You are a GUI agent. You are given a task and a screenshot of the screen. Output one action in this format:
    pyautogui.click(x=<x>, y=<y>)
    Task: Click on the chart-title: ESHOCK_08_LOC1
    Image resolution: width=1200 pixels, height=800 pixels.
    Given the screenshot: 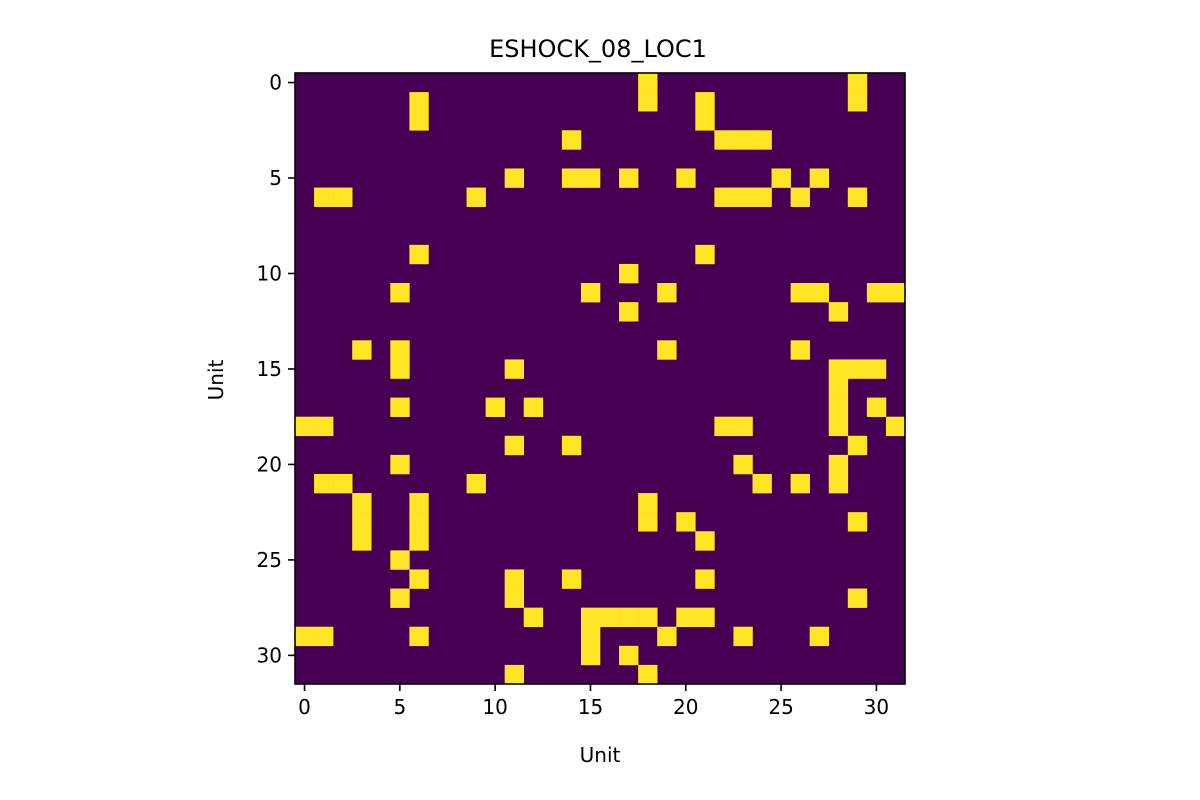 What is the action you would take?
    pyautogui.click(x=598, y=49)
    